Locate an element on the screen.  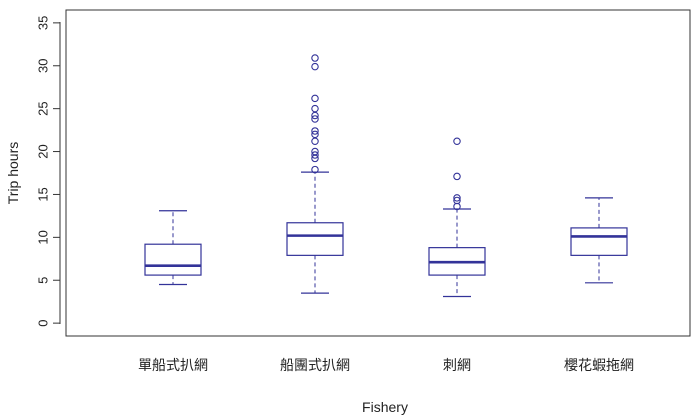
y-tick-label: 10 is located at coordinates (42, 237).